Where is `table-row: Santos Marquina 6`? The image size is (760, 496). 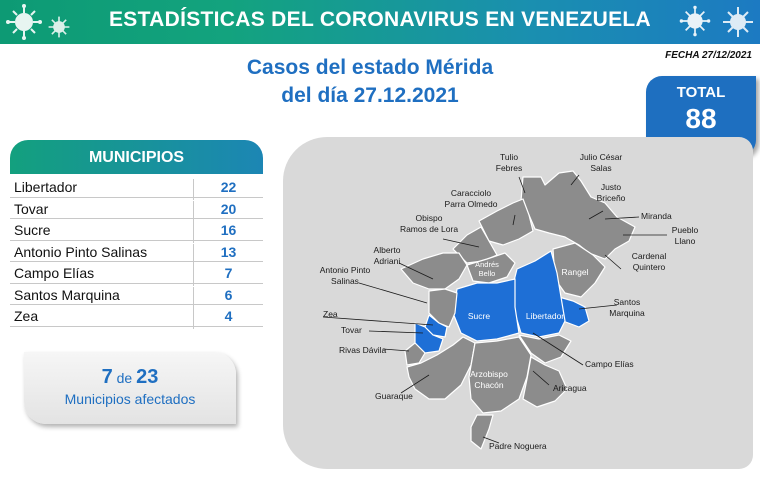
table-row: Santos Marquina 6 is located at coordinates (136, 296).